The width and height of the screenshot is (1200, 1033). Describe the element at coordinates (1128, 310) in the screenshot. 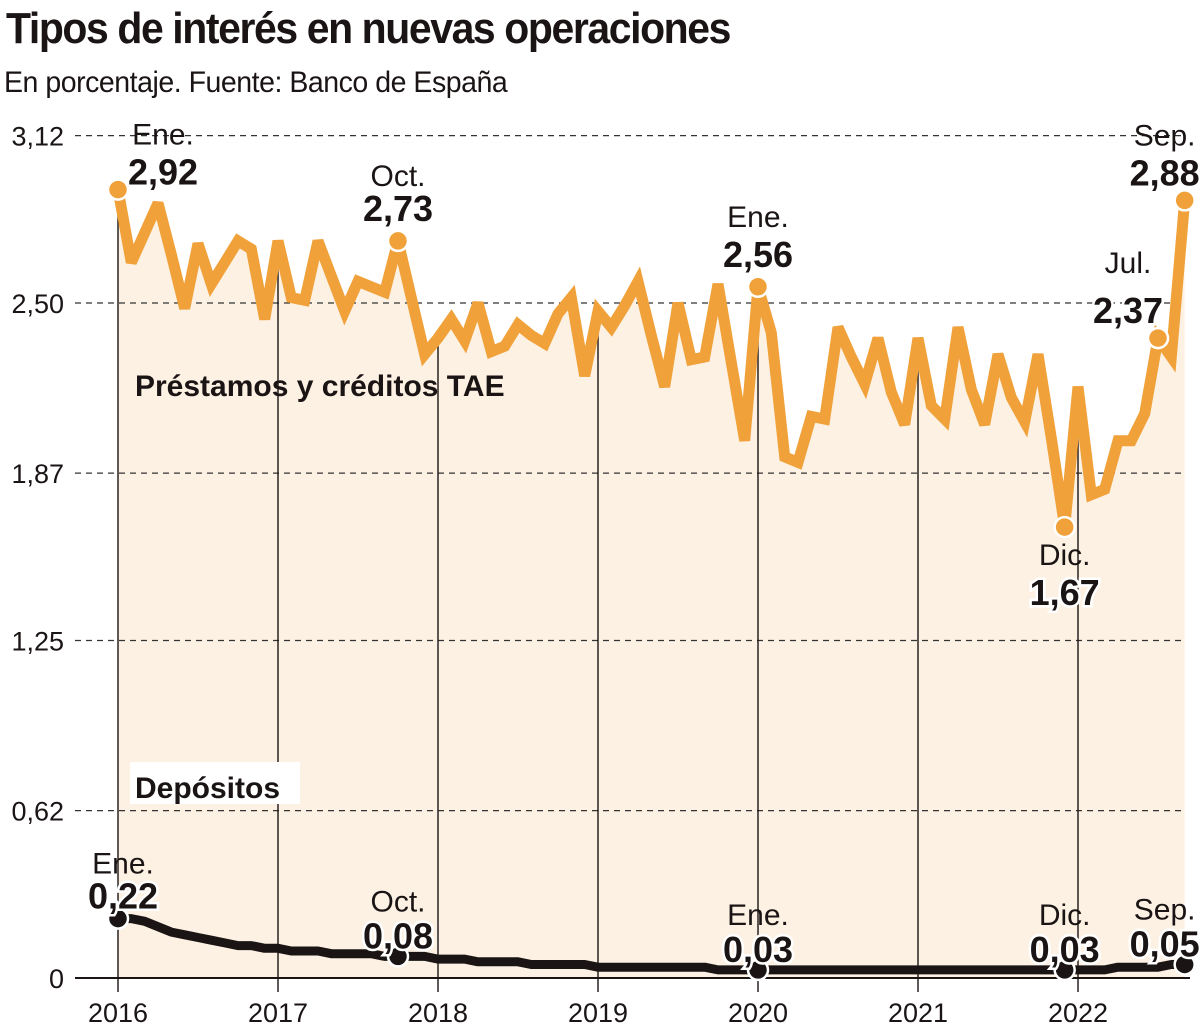

I see `annotation-value: 2,37` at that location.